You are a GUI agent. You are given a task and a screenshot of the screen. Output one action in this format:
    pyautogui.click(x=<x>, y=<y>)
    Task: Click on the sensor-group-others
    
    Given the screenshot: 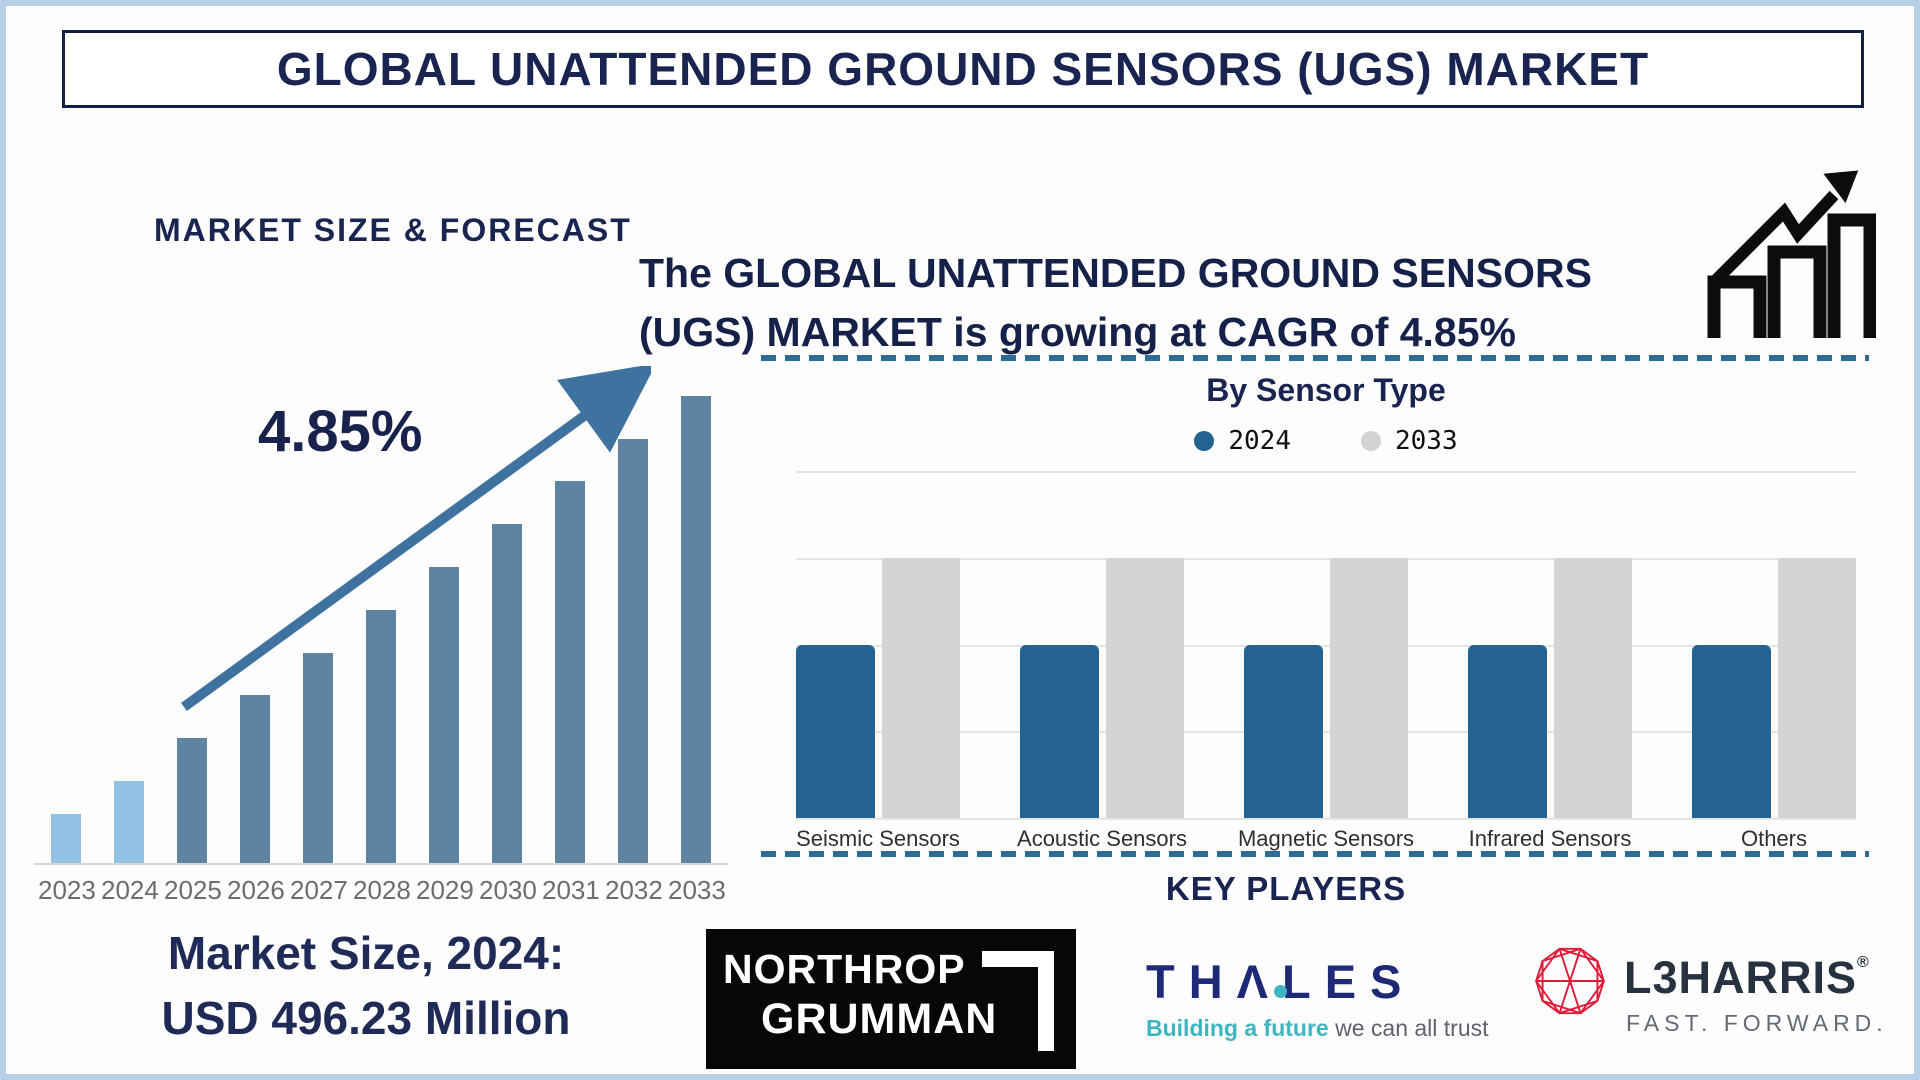 What is the action you would take?
    pyautogui.click(x=1774, y=644)
    